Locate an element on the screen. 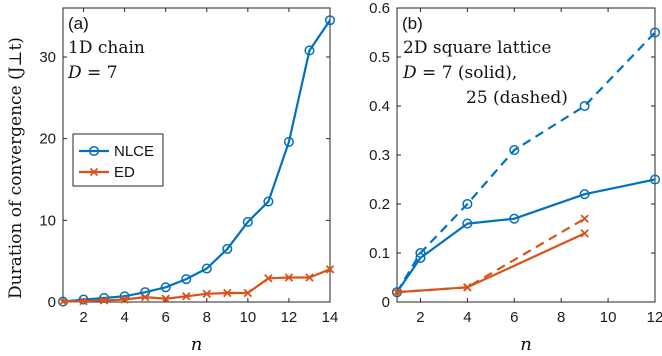 The width and height of the screenshot is (662, 356). y-tick-label: 10 is located at coordinates (47, 220).